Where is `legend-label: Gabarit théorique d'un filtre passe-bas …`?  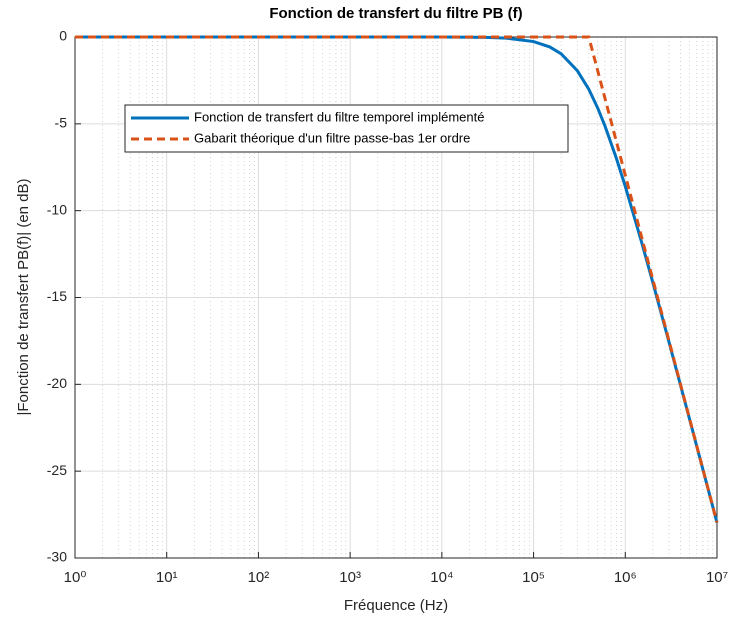 legend-label: Gabarit théorique d'un filtre passe-bas … is located at coordinates (332, 137).